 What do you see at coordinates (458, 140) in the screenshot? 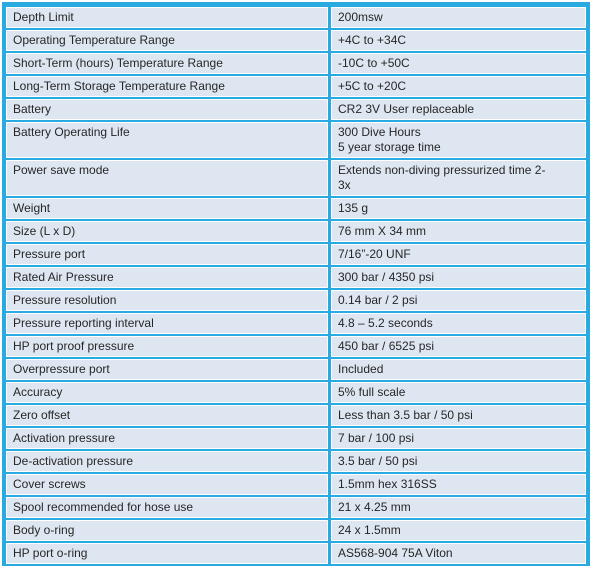
I see `spec-value-cell: 300 Dive Hours 5 year storage time` at bounding box center [458, 140].